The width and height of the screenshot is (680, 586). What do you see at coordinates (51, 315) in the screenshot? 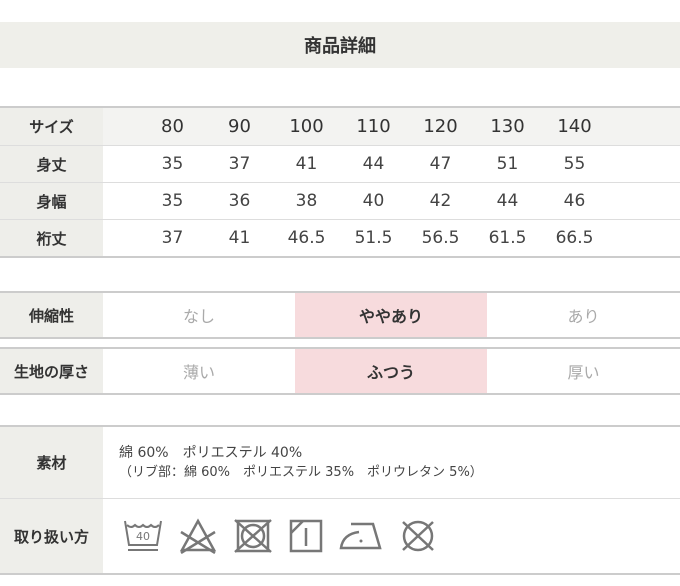
I see `row-label: 伸縮性` at bounding box center [51, 315].